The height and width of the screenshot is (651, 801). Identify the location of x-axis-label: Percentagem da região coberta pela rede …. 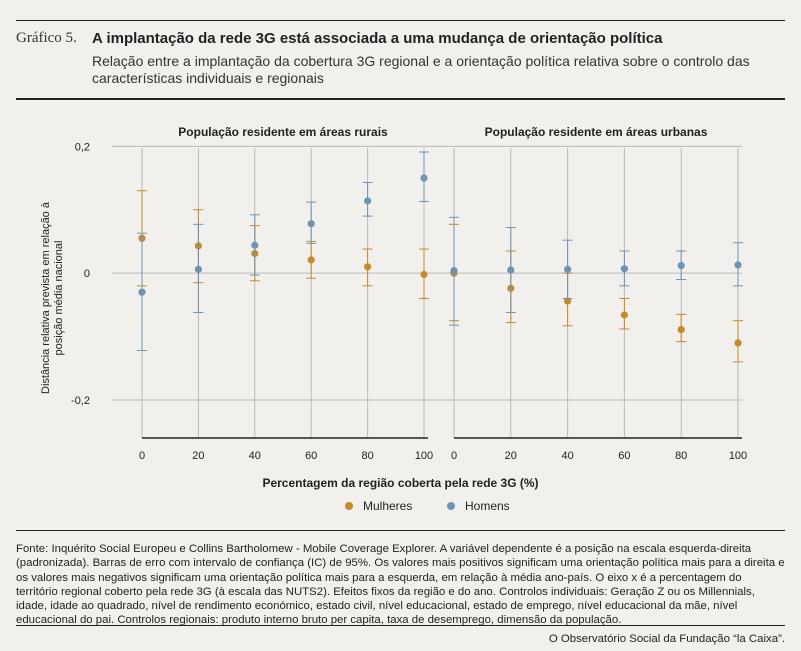
(400, 483).